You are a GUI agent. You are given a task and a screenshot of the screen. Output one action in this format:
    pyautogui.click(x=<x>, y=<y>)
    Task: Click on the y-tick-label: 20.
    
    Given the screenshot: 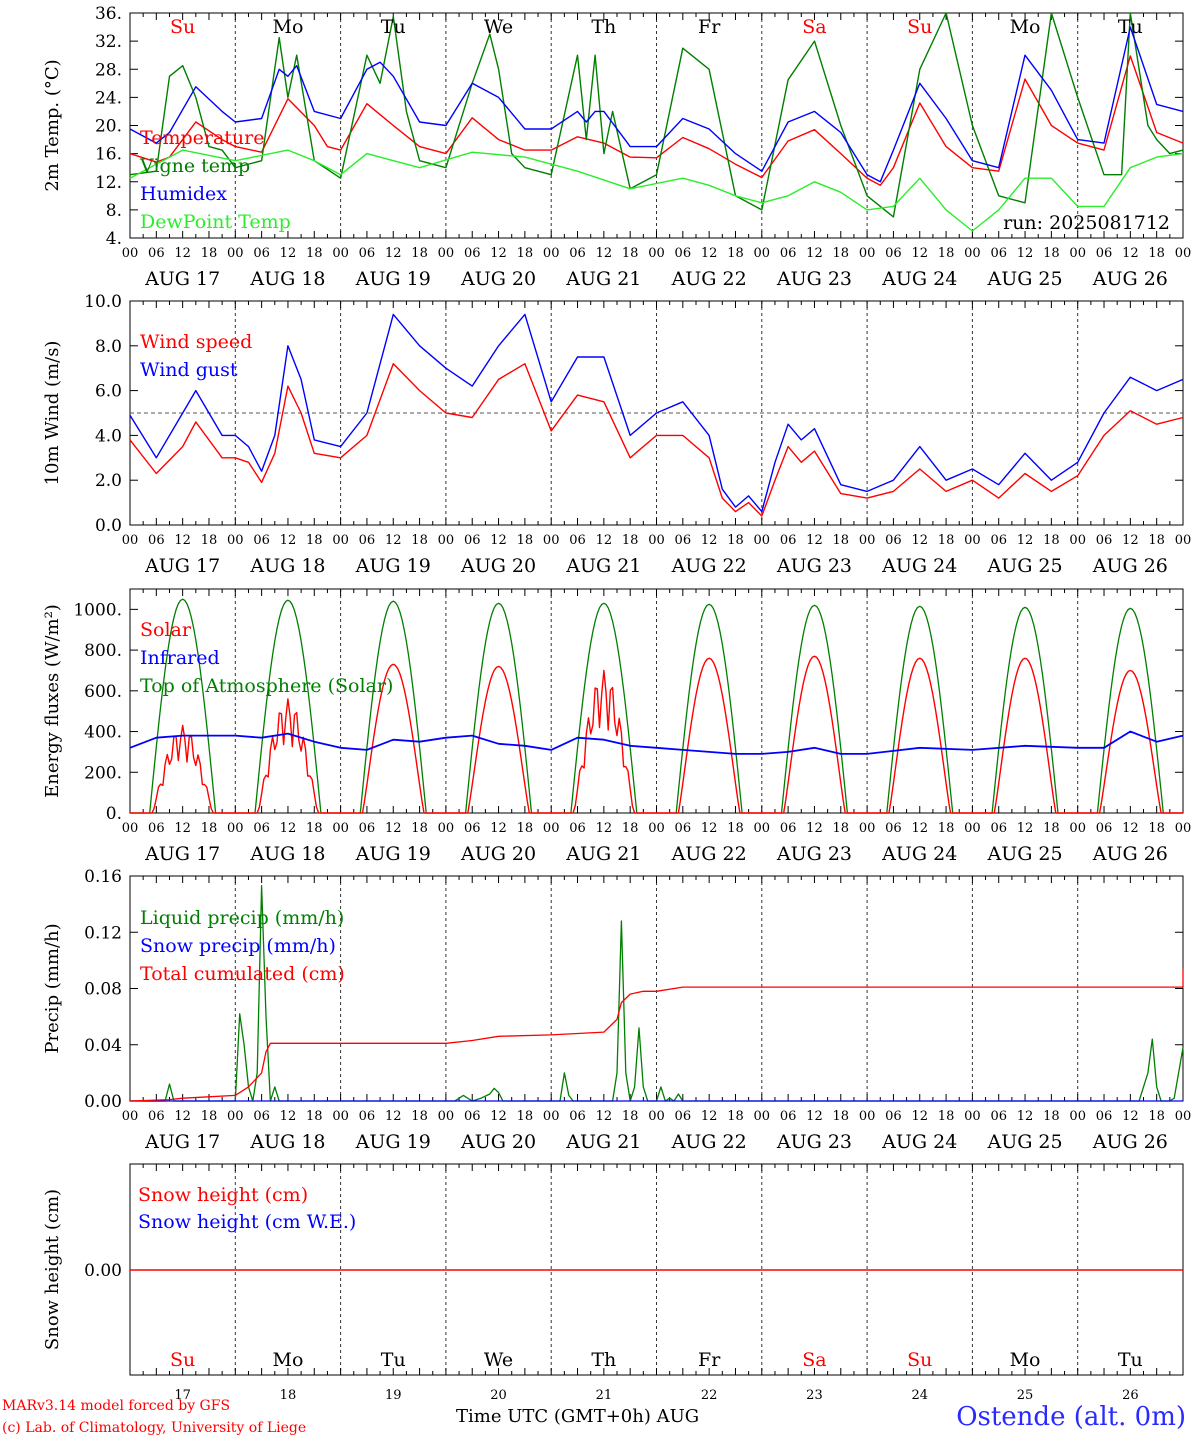 What is the action you would take?
    pyautogui.click(x=108, y=127)
    